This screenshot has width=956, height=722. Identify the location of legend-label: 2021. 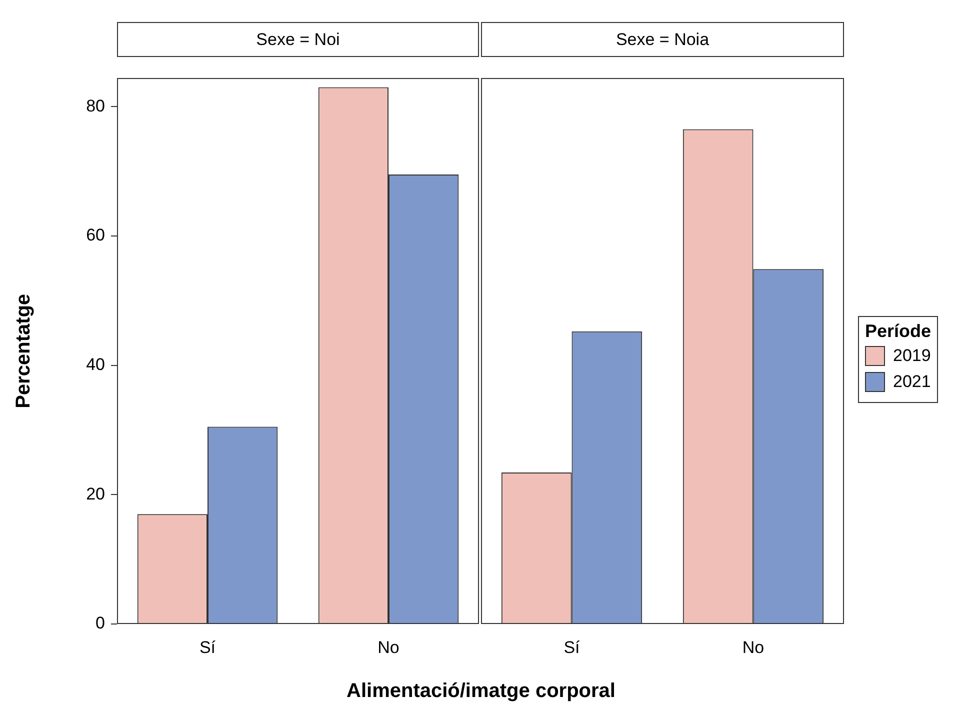
(912, 382).